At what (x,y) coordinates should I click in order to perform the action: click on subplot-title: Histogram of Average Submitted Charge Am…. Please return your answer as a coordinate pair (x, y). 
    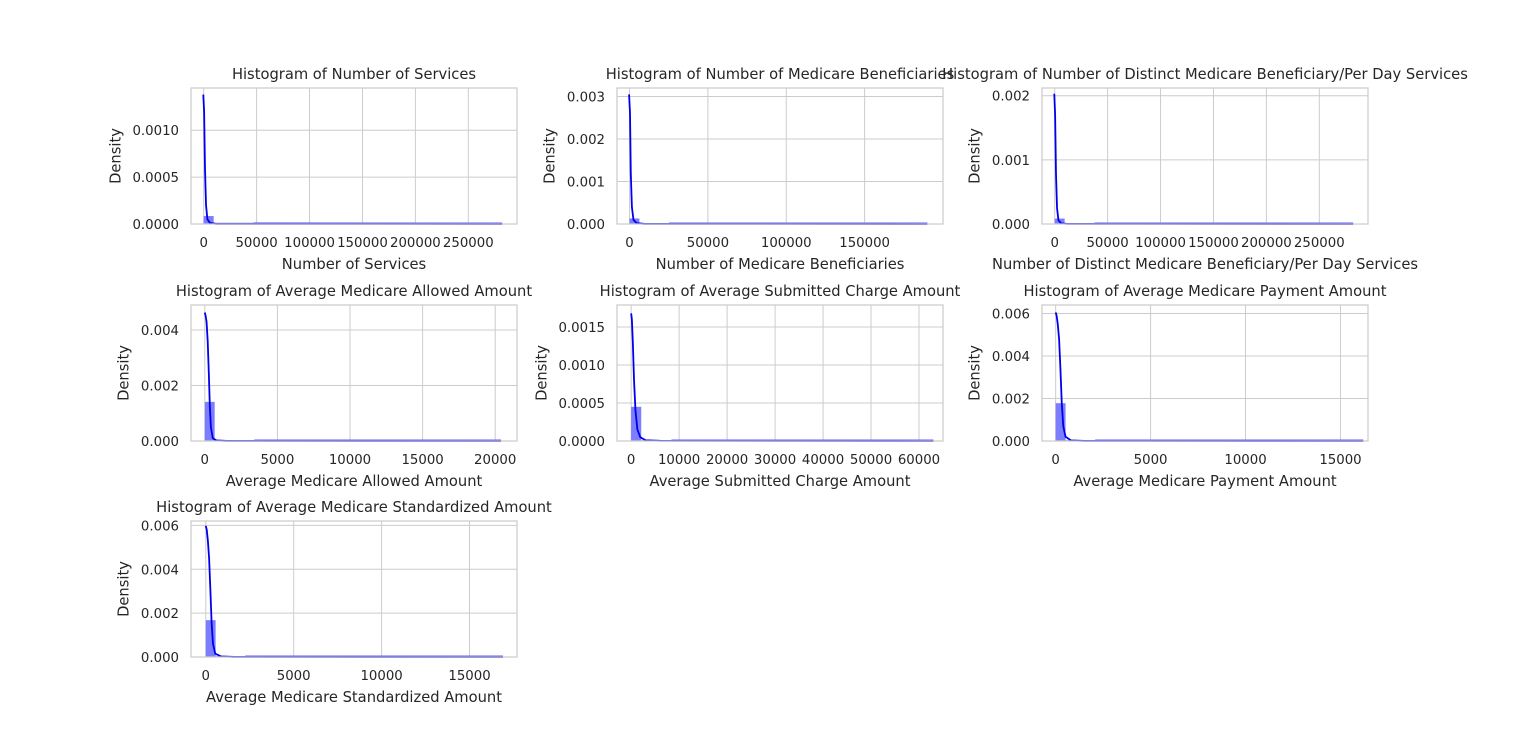
    Looking at the image, I should click on (780, 291).